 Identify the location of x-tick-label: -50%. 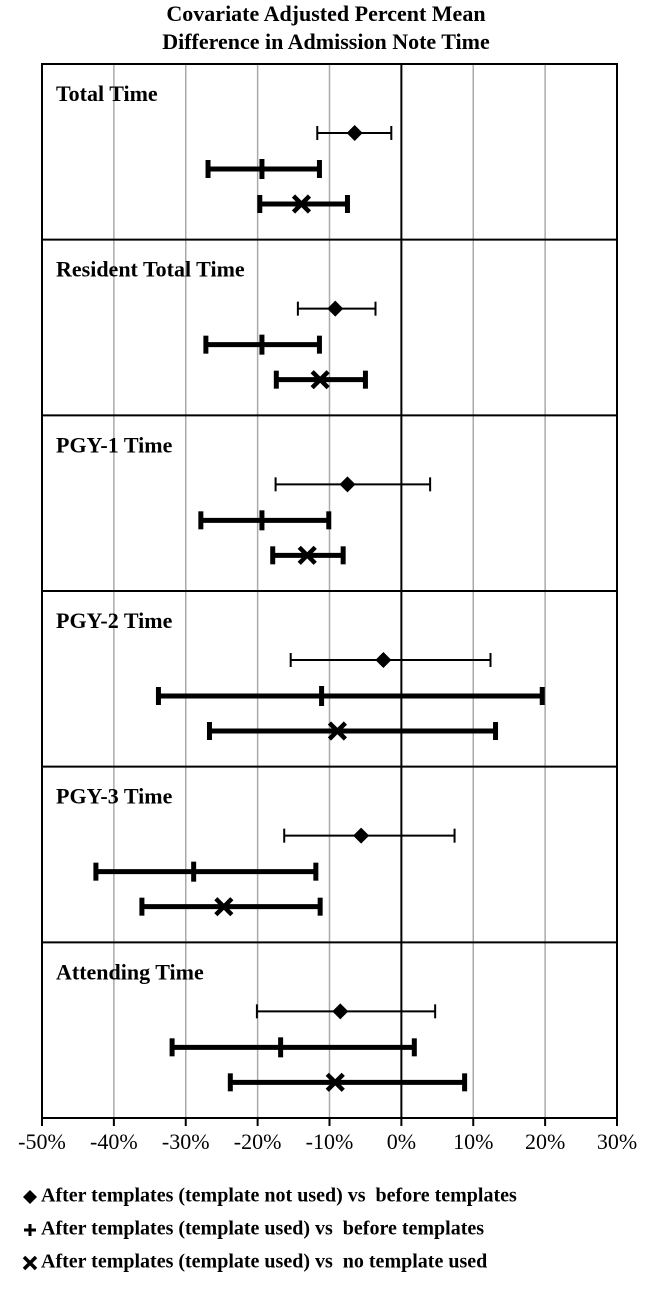
(42, 1141).